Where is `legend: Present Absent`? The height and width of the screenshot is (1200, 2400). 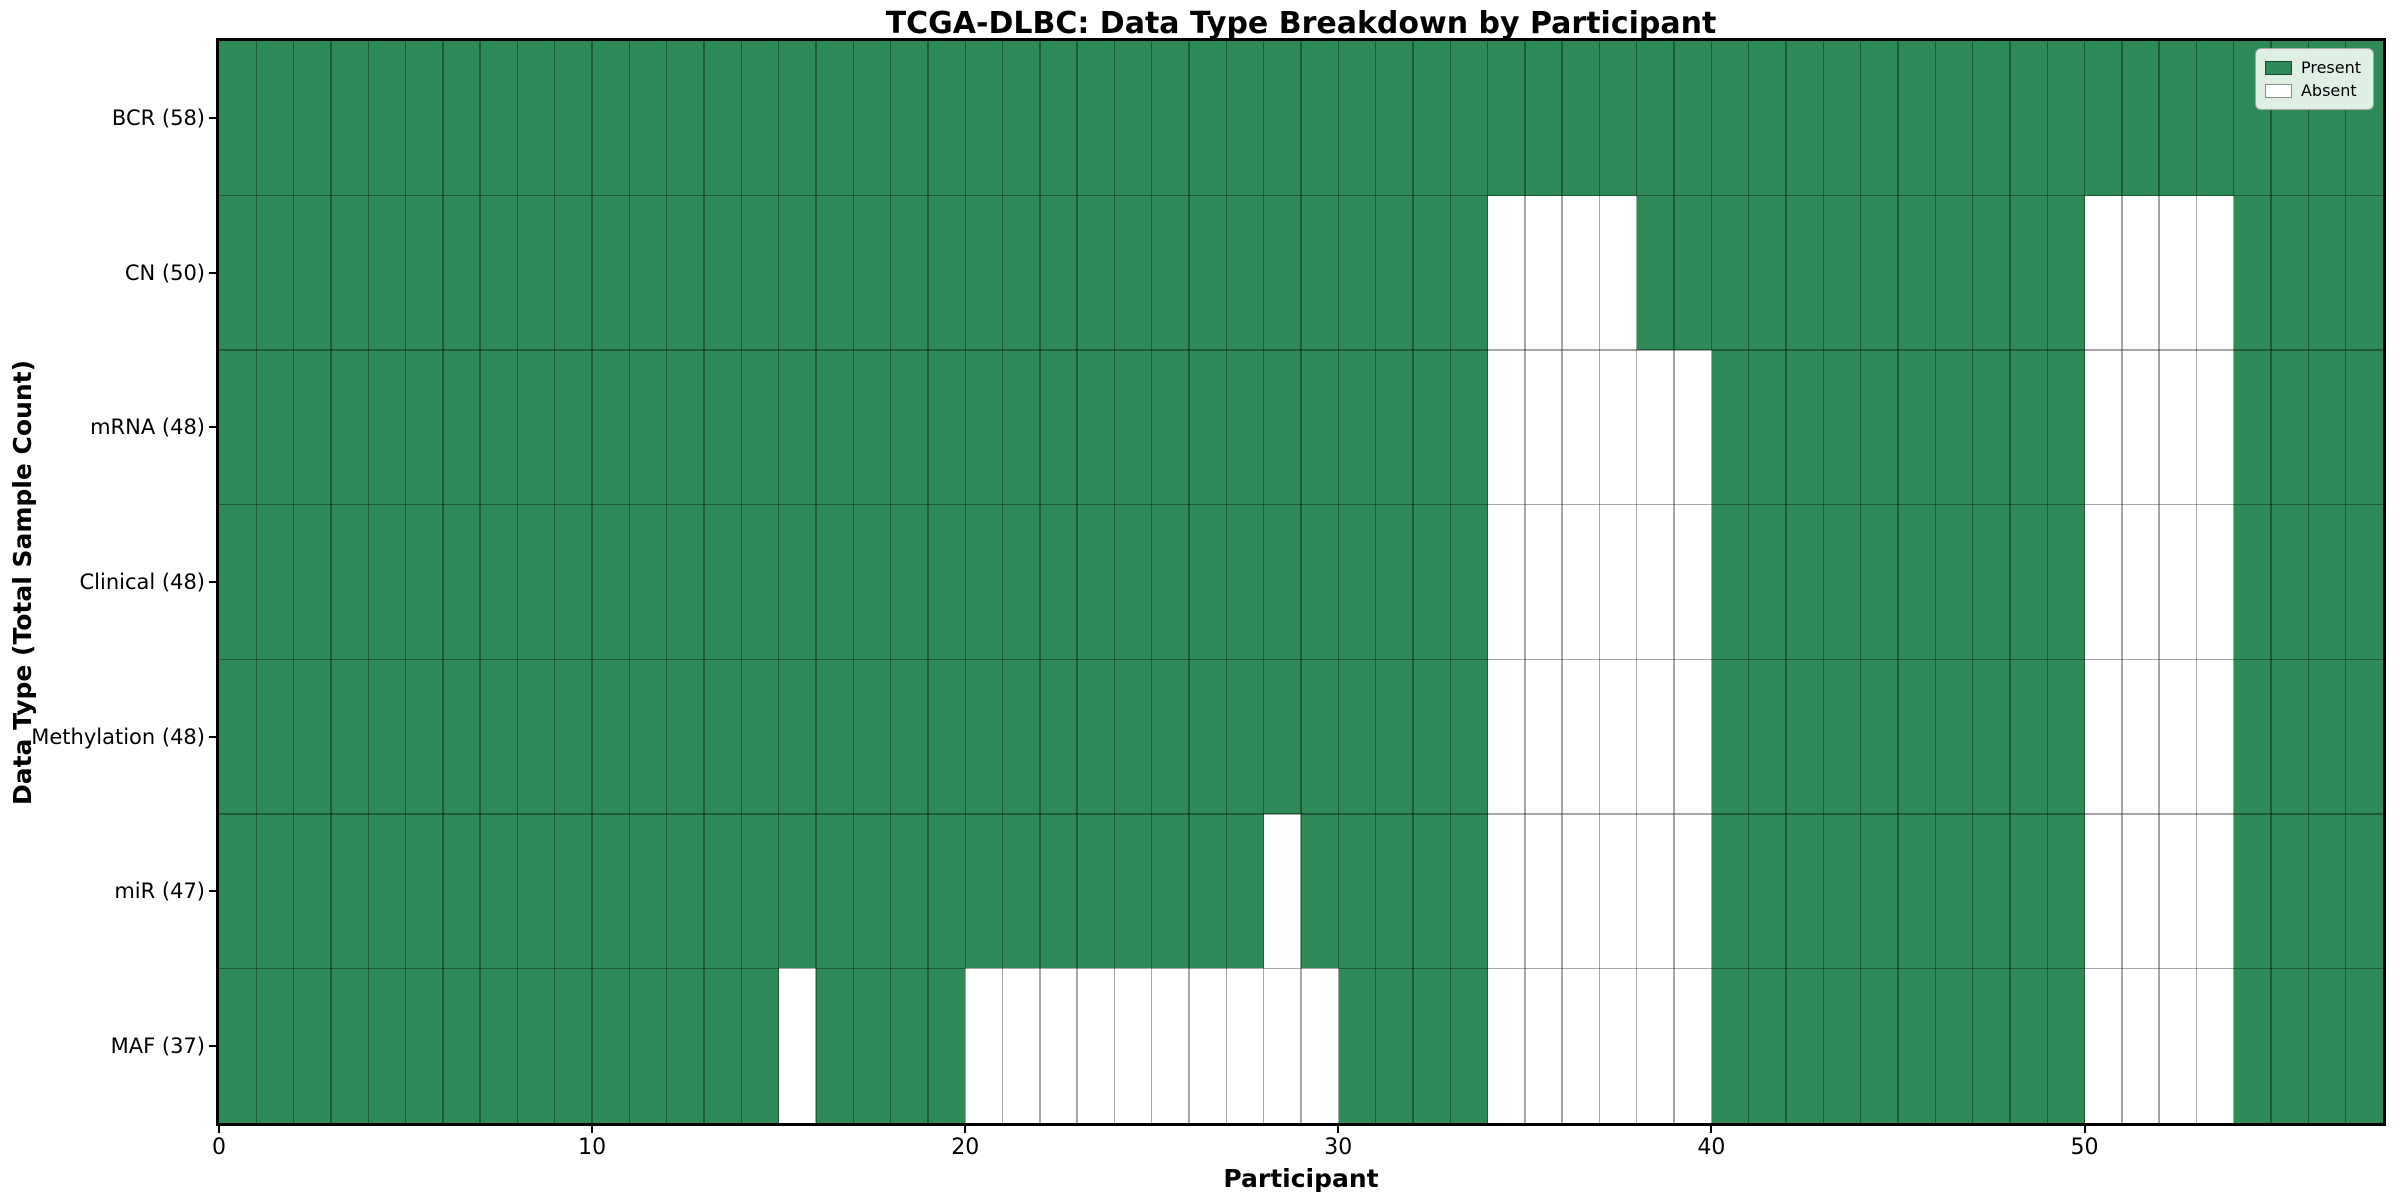 legend: Present Absent is located at coordinates (2314, 79).